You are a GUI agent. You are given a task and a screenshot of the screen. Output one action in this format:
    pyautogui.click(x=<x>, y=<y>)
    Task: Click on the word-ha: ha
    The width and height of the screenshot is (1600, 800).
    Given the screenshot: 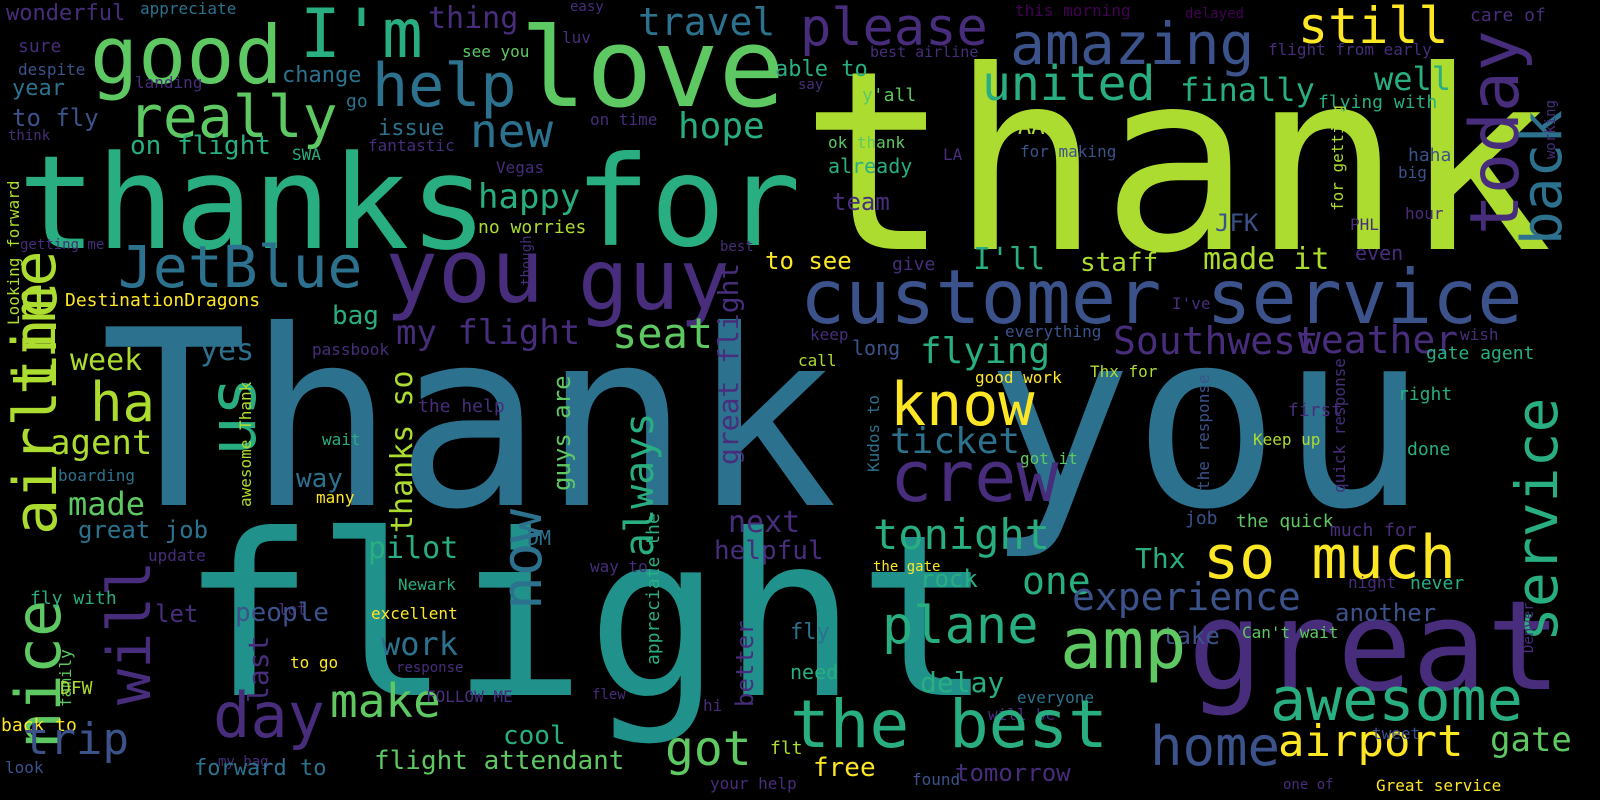 What is the action you would take?
    pyautogui.click(x=123, y=402)
    